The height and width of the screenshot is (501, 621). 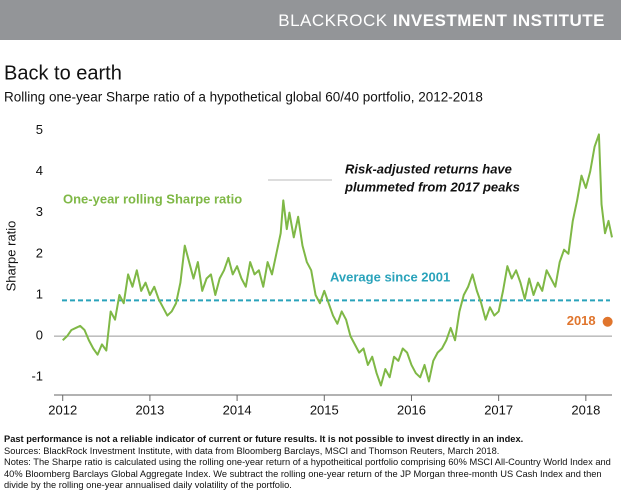 What do you see at coordinates (390, 276) in the screenshot?
I see `average-label: Average since 2001` at bounding box center [390, 276].